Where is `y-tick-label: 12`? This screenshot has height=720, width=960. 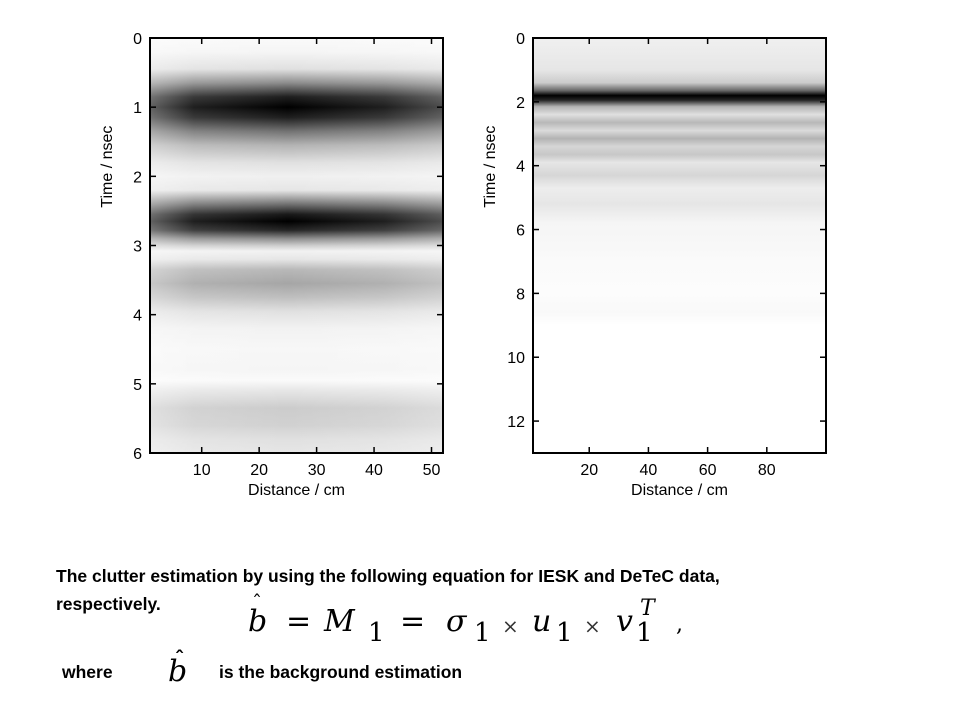
y-tick-label: 12 is located at coordinates (516, 422).